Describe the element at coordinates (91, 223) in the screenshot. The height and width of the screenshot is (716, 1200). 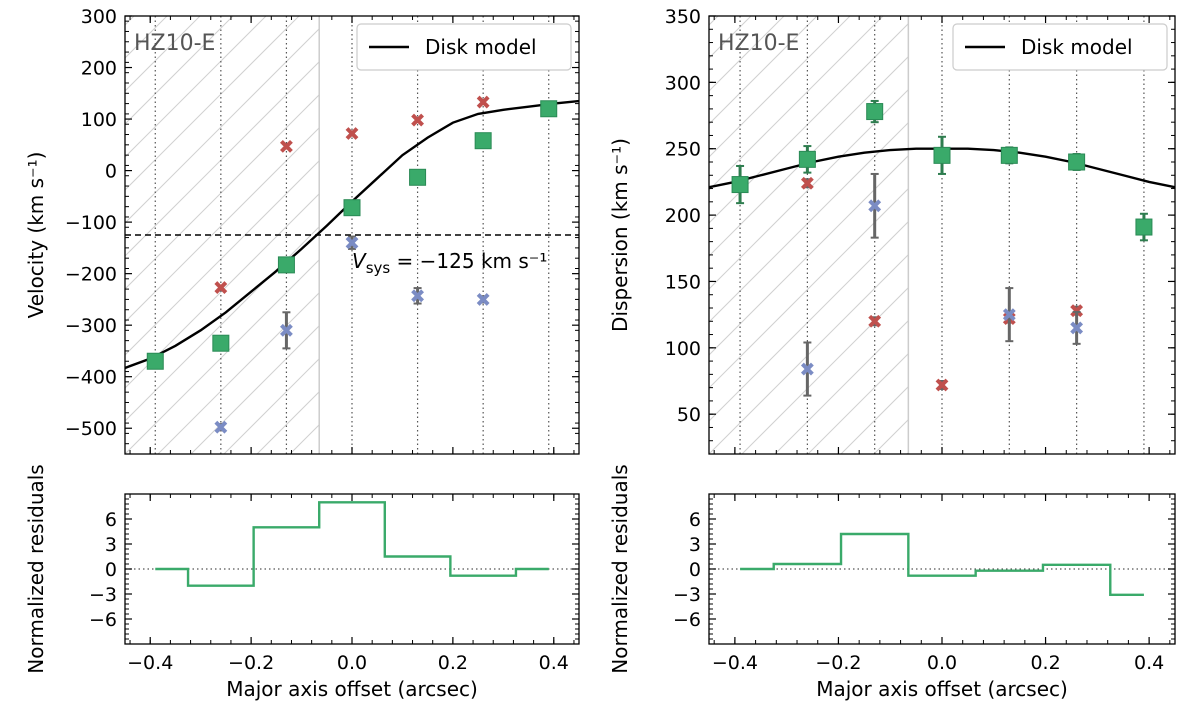
I see `y-tick-label: −100` at that location.